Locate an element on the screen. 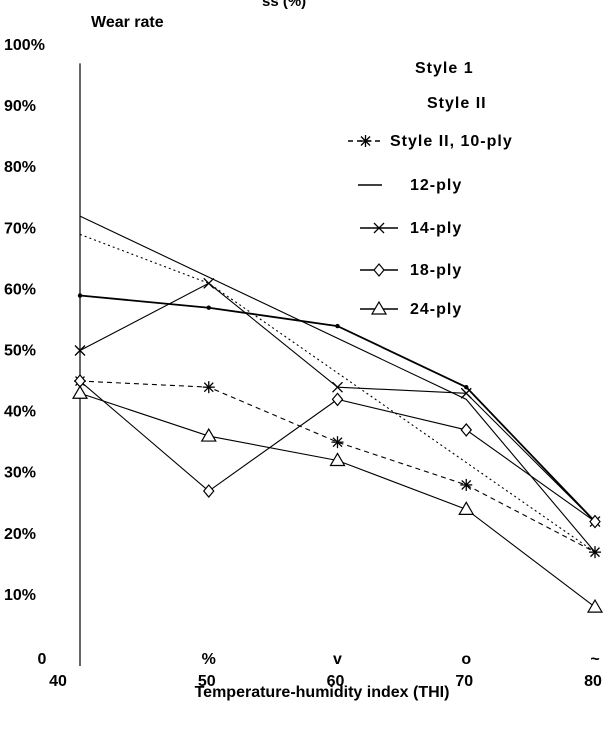 The height and width of the screenshot is (730, 609). y-tick-label: 90% is located at coordinates (20, 106).